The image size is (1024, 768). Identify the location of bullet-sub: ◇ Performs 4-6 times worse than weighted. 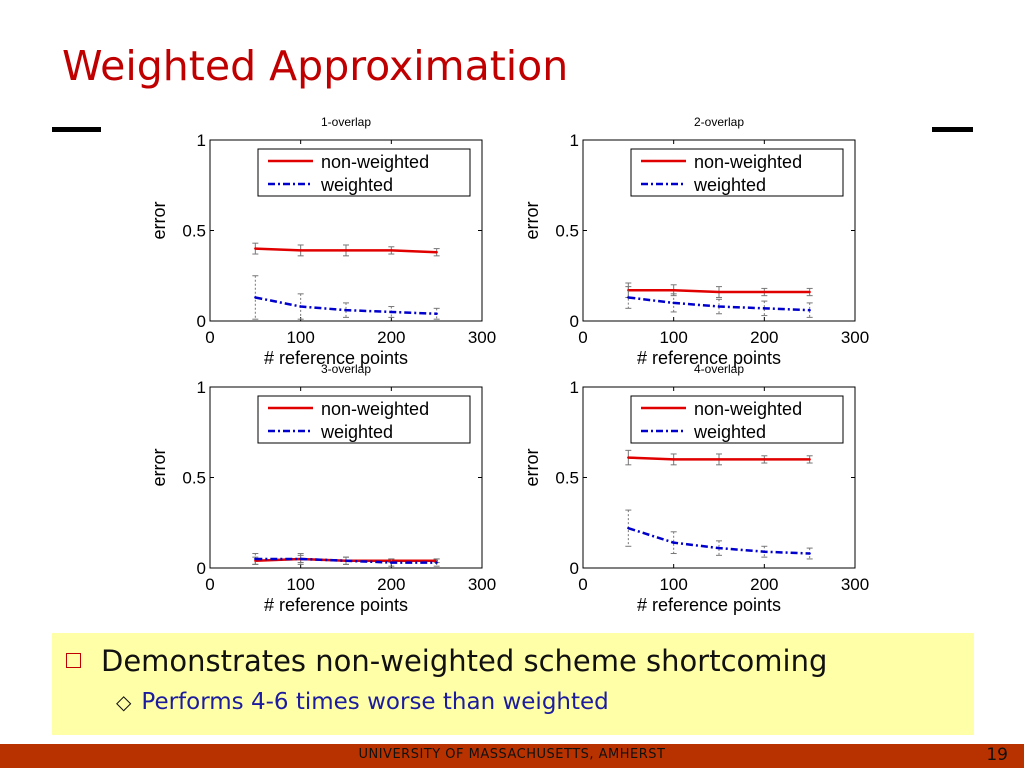
(362, 702).